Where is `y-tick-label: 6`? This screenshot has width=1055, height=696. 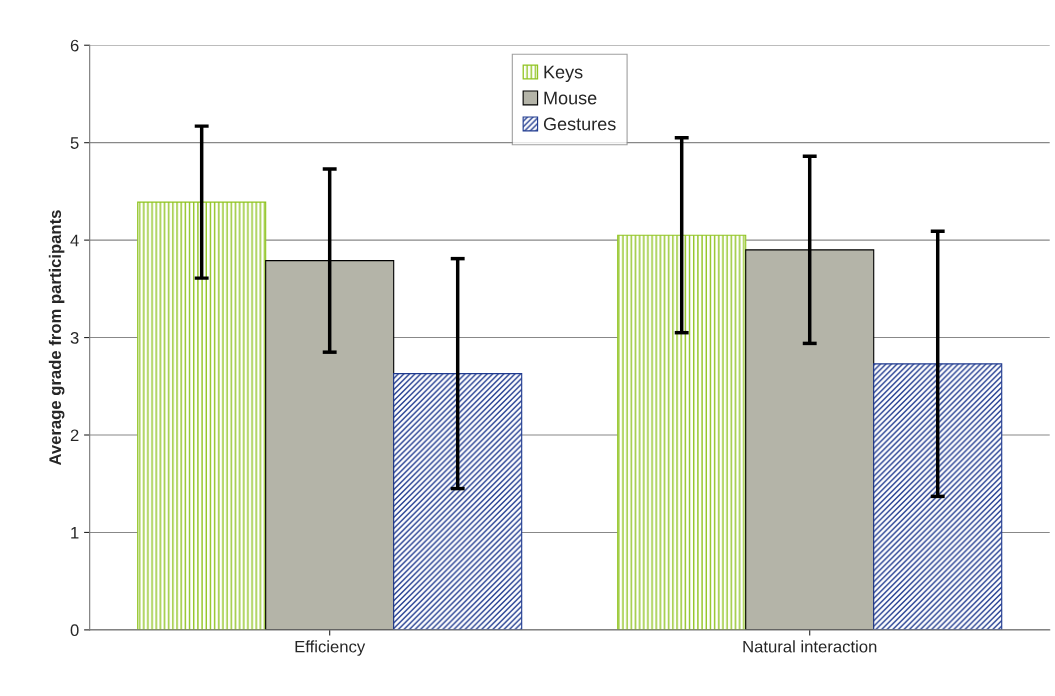
y-tick-label: 6 is located at coordinates (74, 45).